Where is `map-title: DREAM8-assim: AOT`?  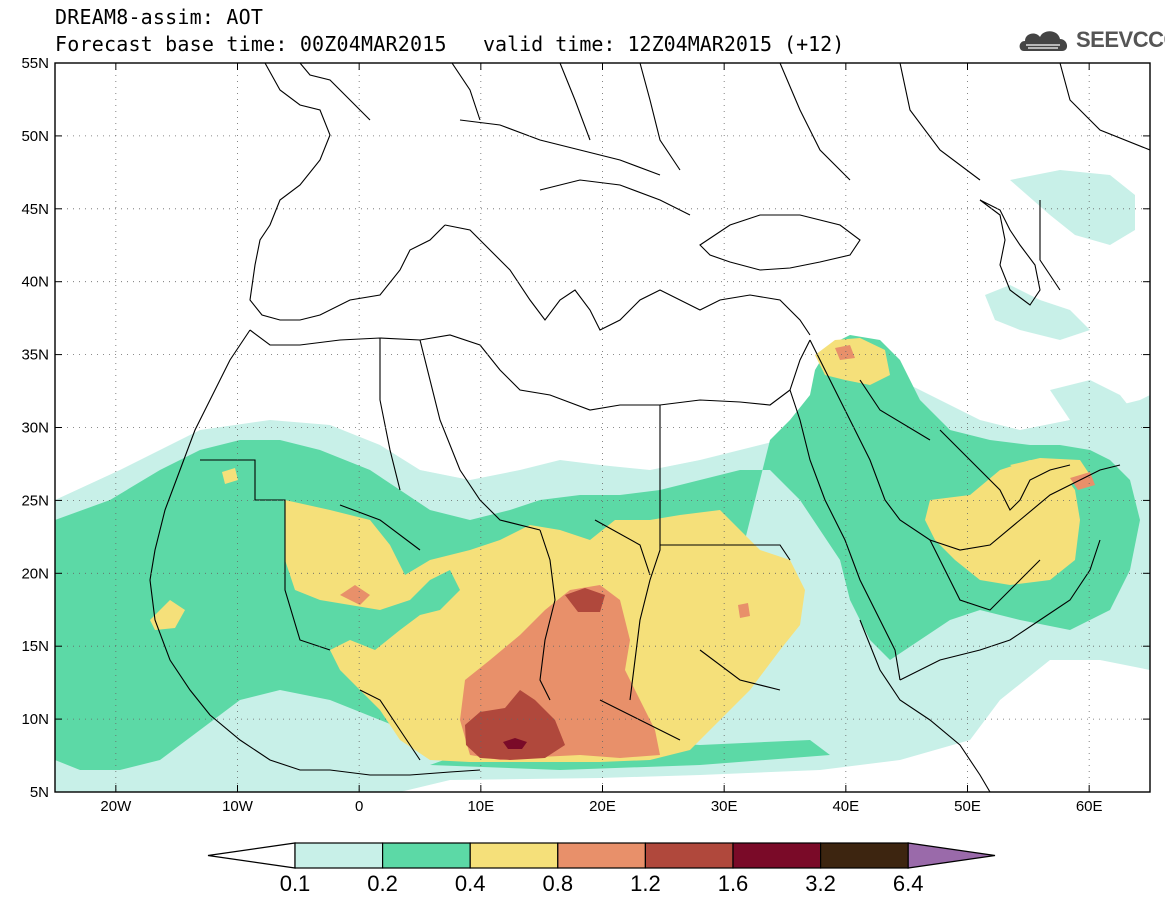 map-title: DREAM8-assim: AOT is located at coordinates (159, 17).